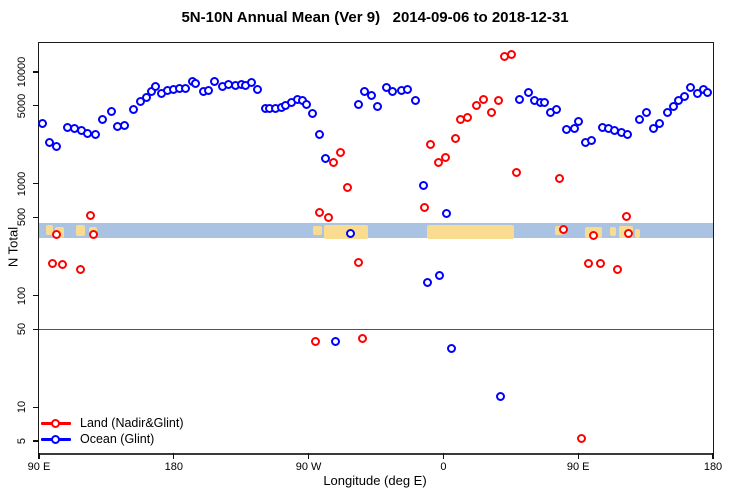 This screenshot has width=750, height=500. Describe the element at coordinates (112, 439) in the screenshot. I see `legend-item-ocean: Ocean (Glint)` at that location.